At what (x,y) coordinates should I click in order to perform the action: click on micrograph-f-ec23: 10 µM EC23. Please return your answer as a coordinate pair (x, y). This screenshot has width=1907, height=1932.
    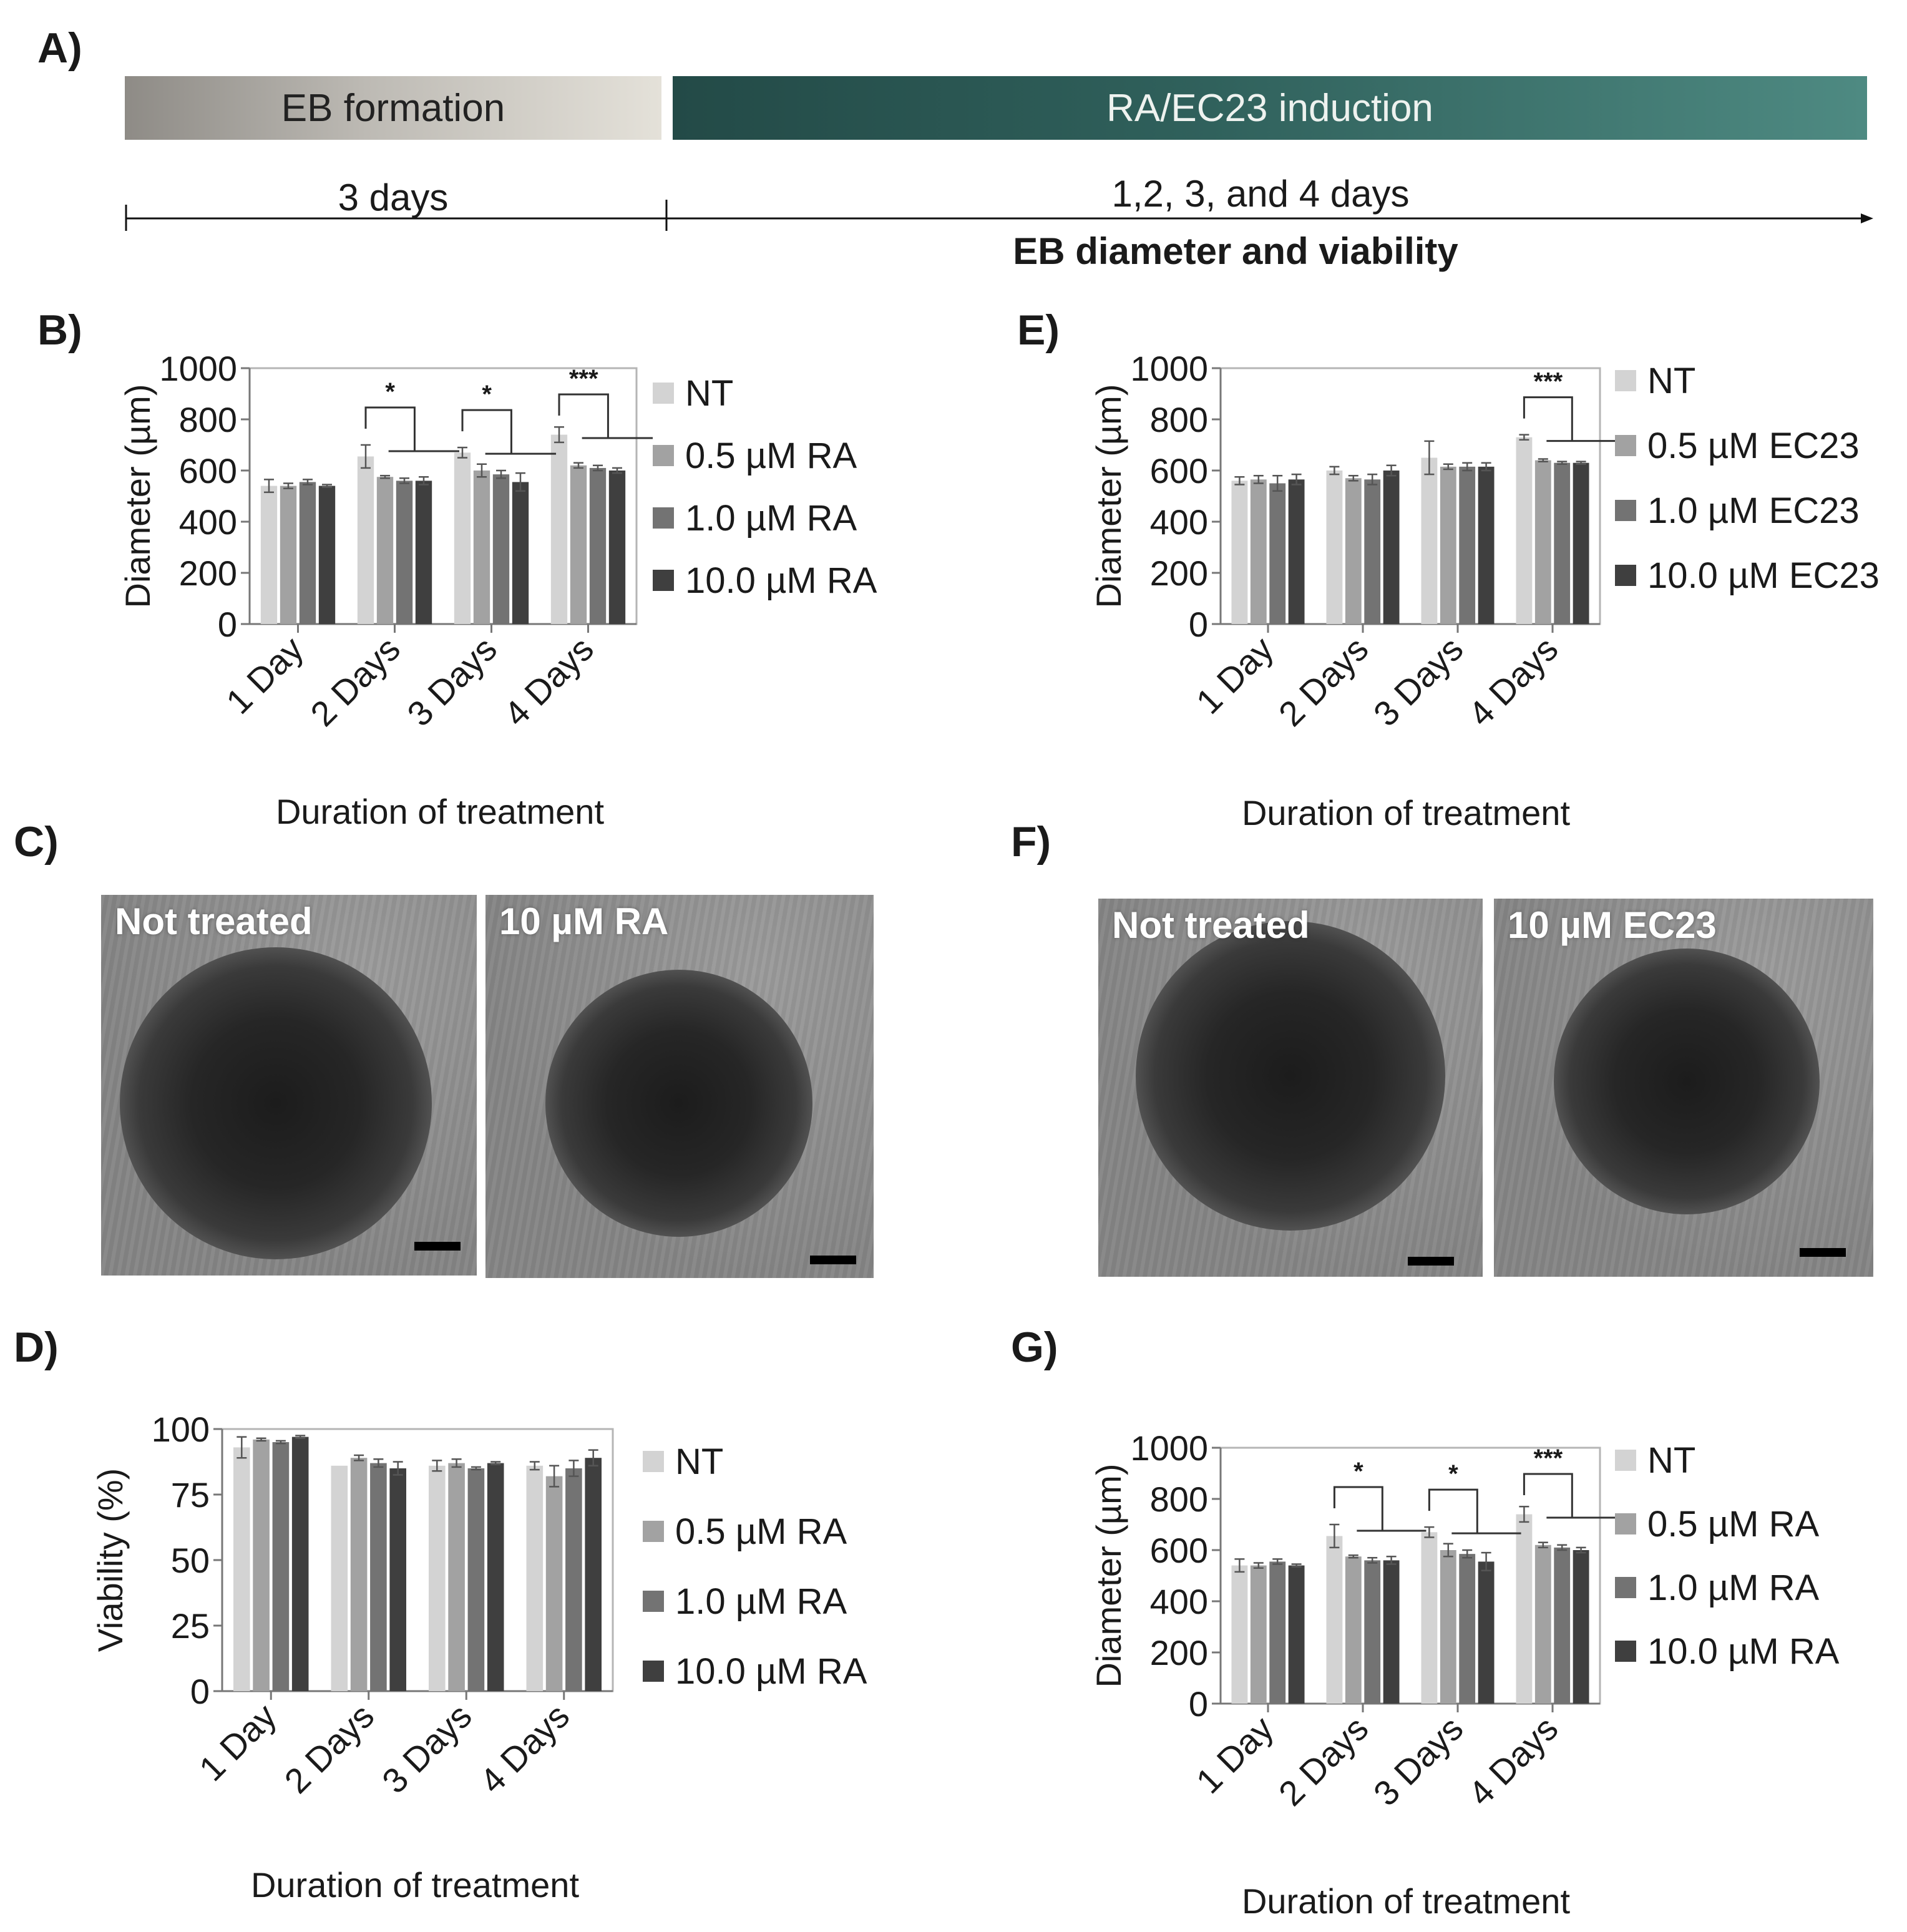
    Looking at the image, I should click on (1684, 1088).